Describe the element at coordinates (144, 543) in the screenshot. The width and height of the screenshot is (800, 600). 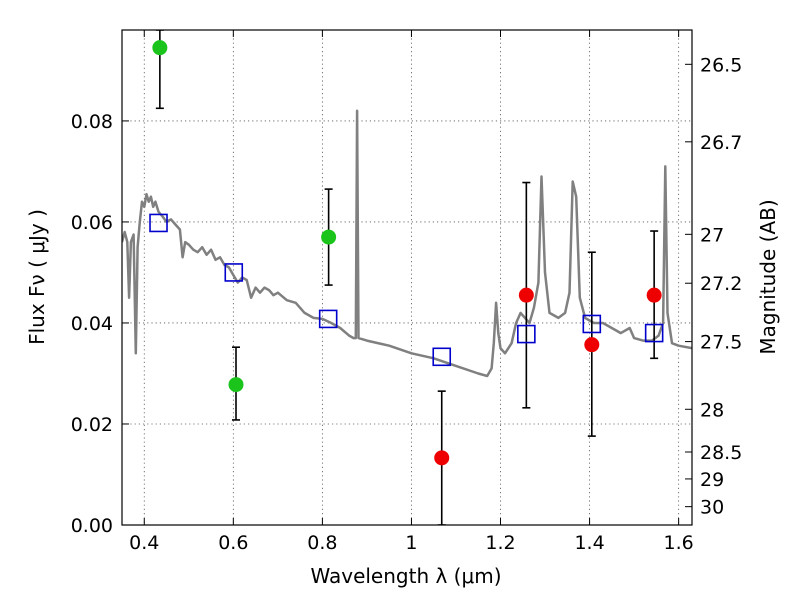
I see `x-tick-label: 0.4` at that location.